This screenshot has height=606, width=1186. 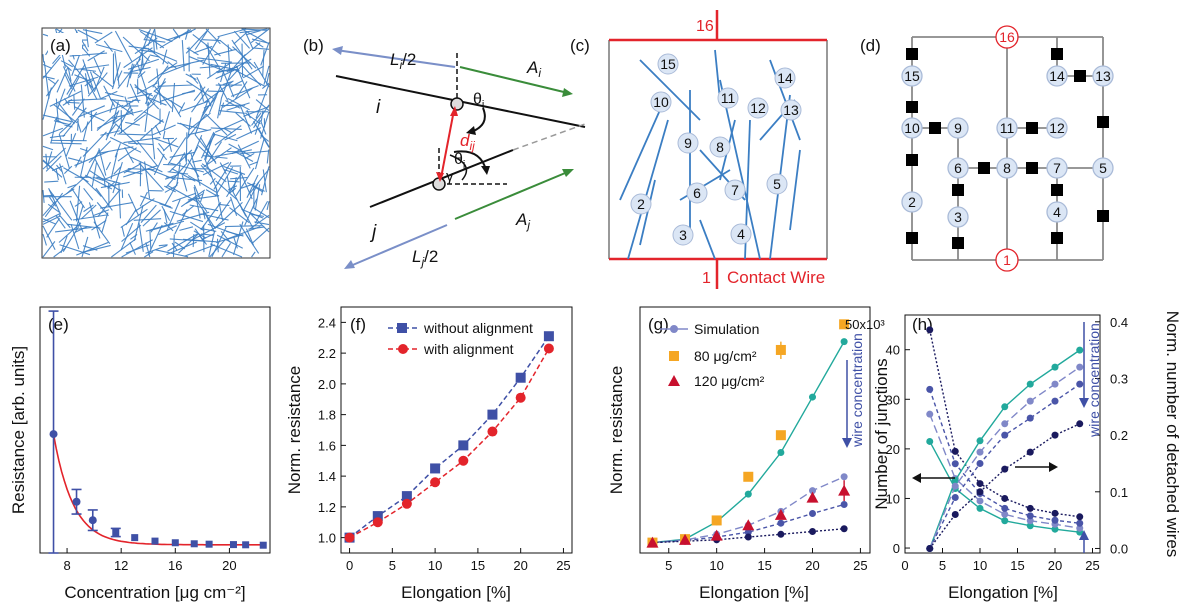 I want to click on x-tick-label: 5, so click(x=392, y=565).